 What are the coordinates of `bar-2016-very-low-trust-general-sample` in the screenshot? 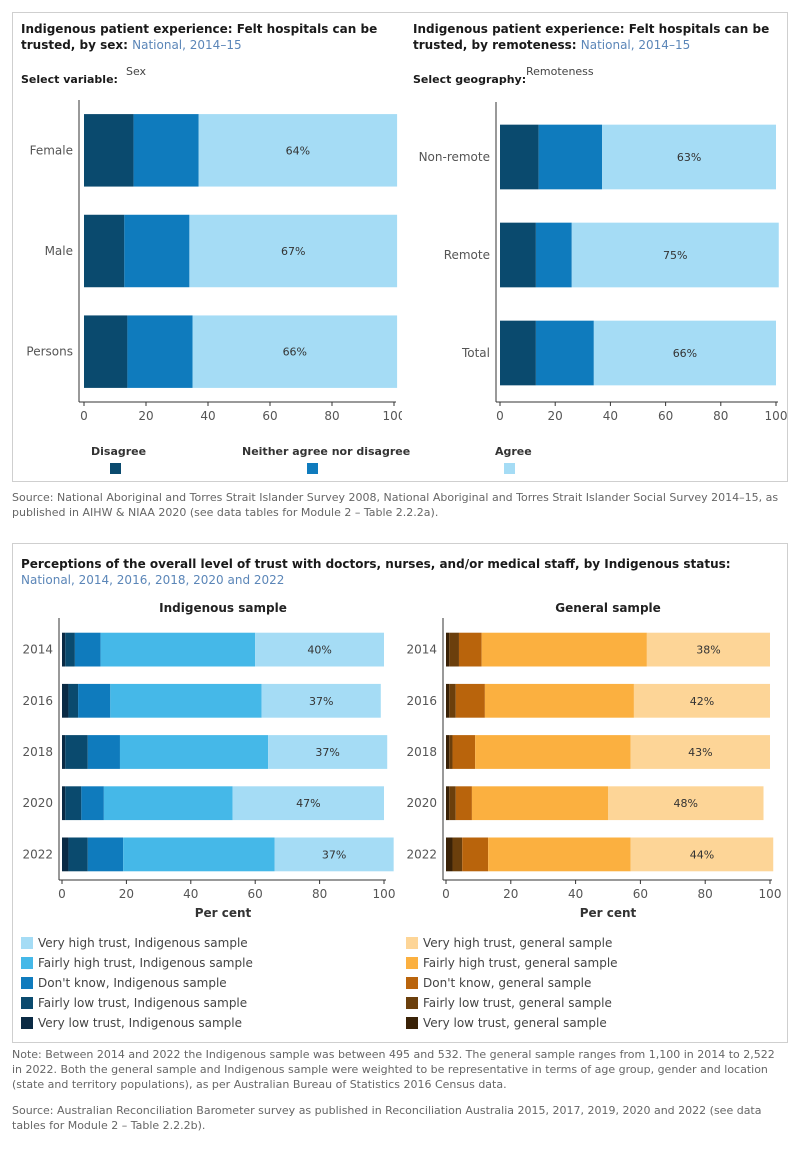 It's located at (448, 700).